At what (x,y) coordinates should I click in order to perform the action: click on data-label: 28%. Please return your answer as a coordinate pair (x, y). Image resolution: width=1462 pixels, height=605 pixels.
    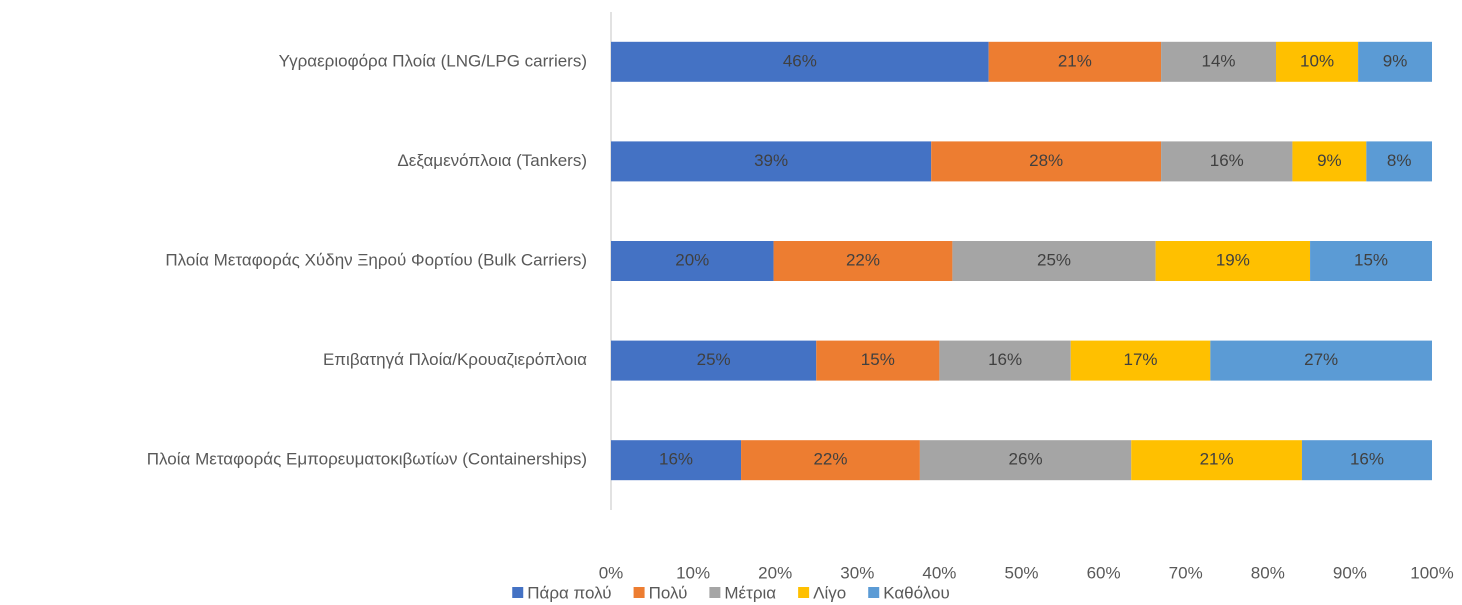
    Looking at the image, I should click on (1046, 160).